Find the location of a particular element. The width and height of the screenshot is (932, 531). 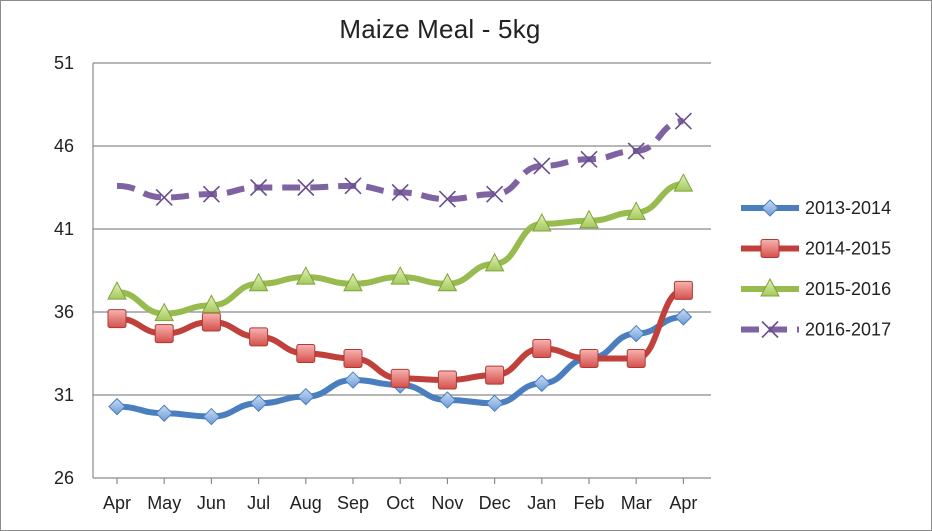

x-tick-label: May is located at coordinates (164, 503).